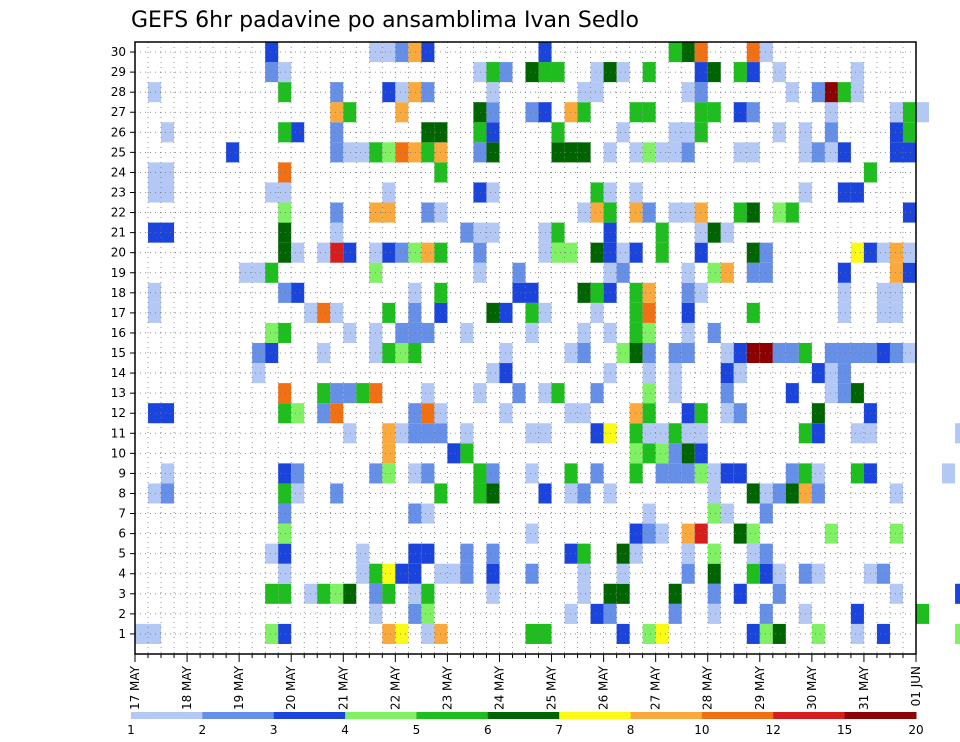  What do you see at coordinates (118, 152) in the screenshot?
I see `y-tick-label: 25` at bounding box center [118, 152].